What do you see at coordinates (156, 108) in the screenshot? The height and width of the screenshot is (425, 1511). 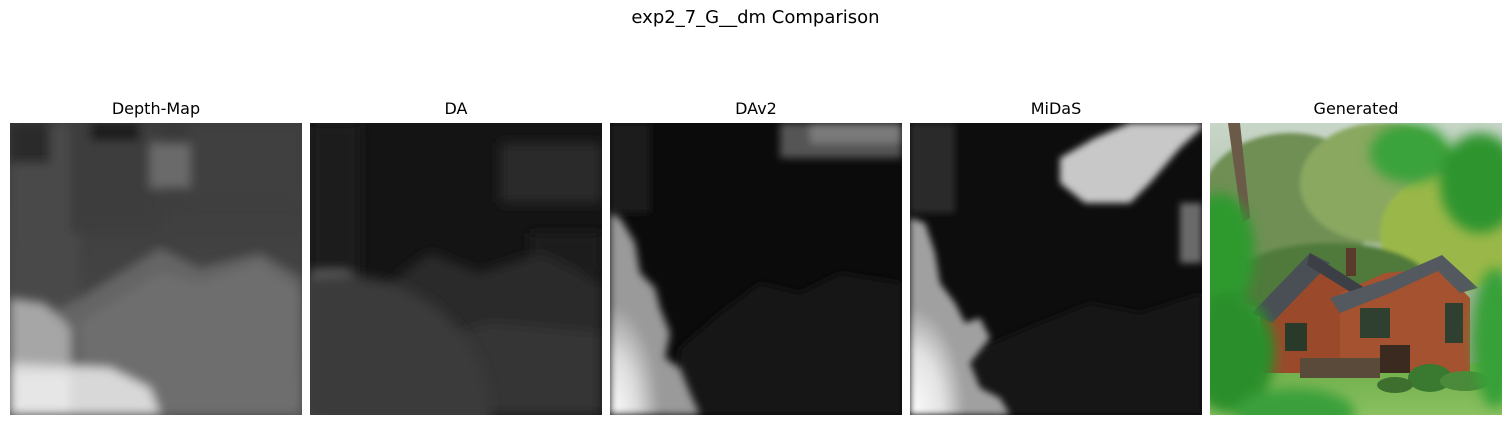 I see `panel-title-depth-map: Depth-Map` at bounding box center [156, 108].